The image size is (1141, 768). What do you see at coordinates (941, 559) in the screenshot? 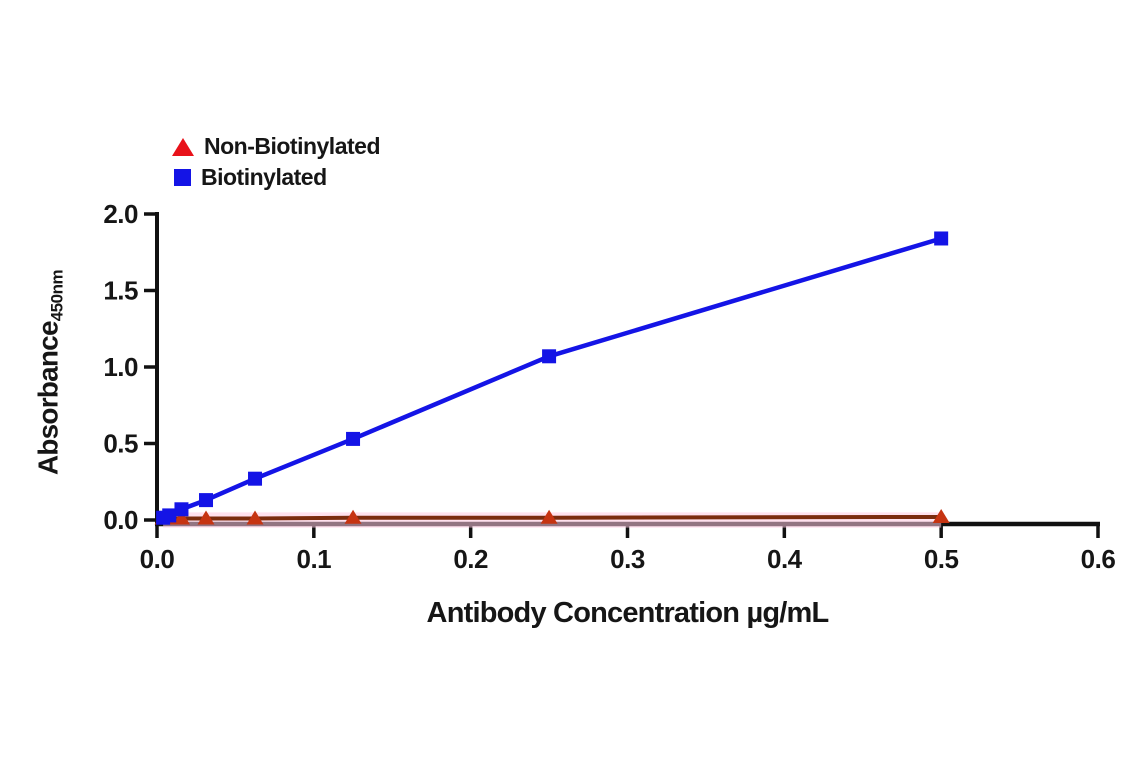
I see `x-tick-label: 0.5` at bounding box center [941, 559].